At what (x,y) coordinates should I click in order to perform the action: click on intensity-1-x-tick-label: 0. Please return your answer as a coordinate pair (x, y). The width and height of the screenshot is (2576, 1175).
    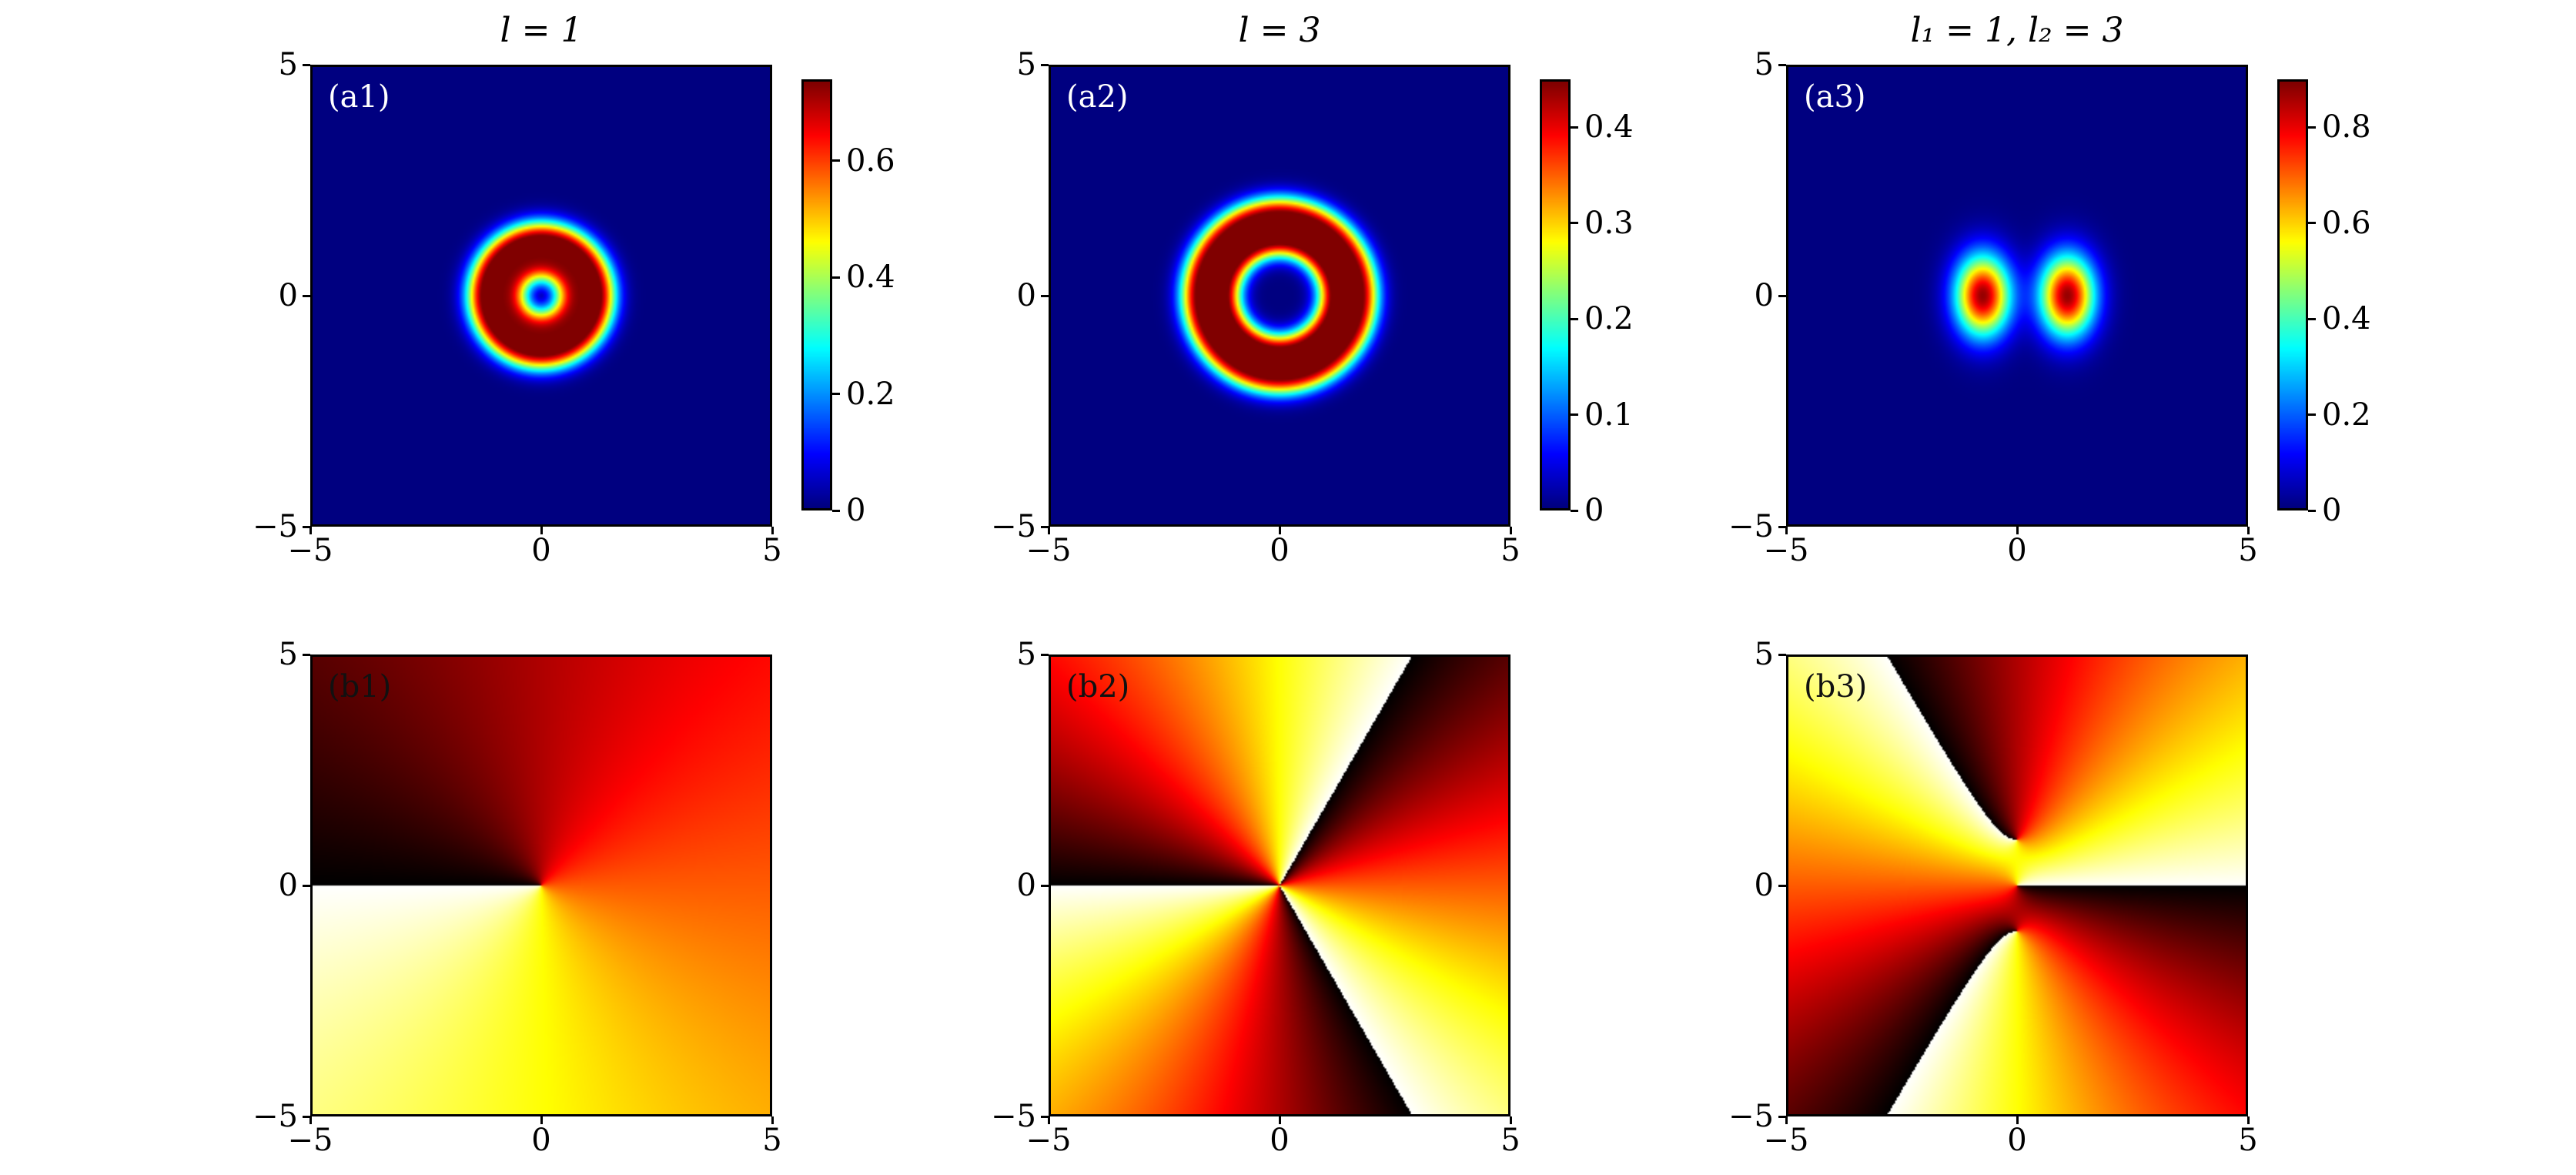
    Looking at the image, I should click on (541, 550).